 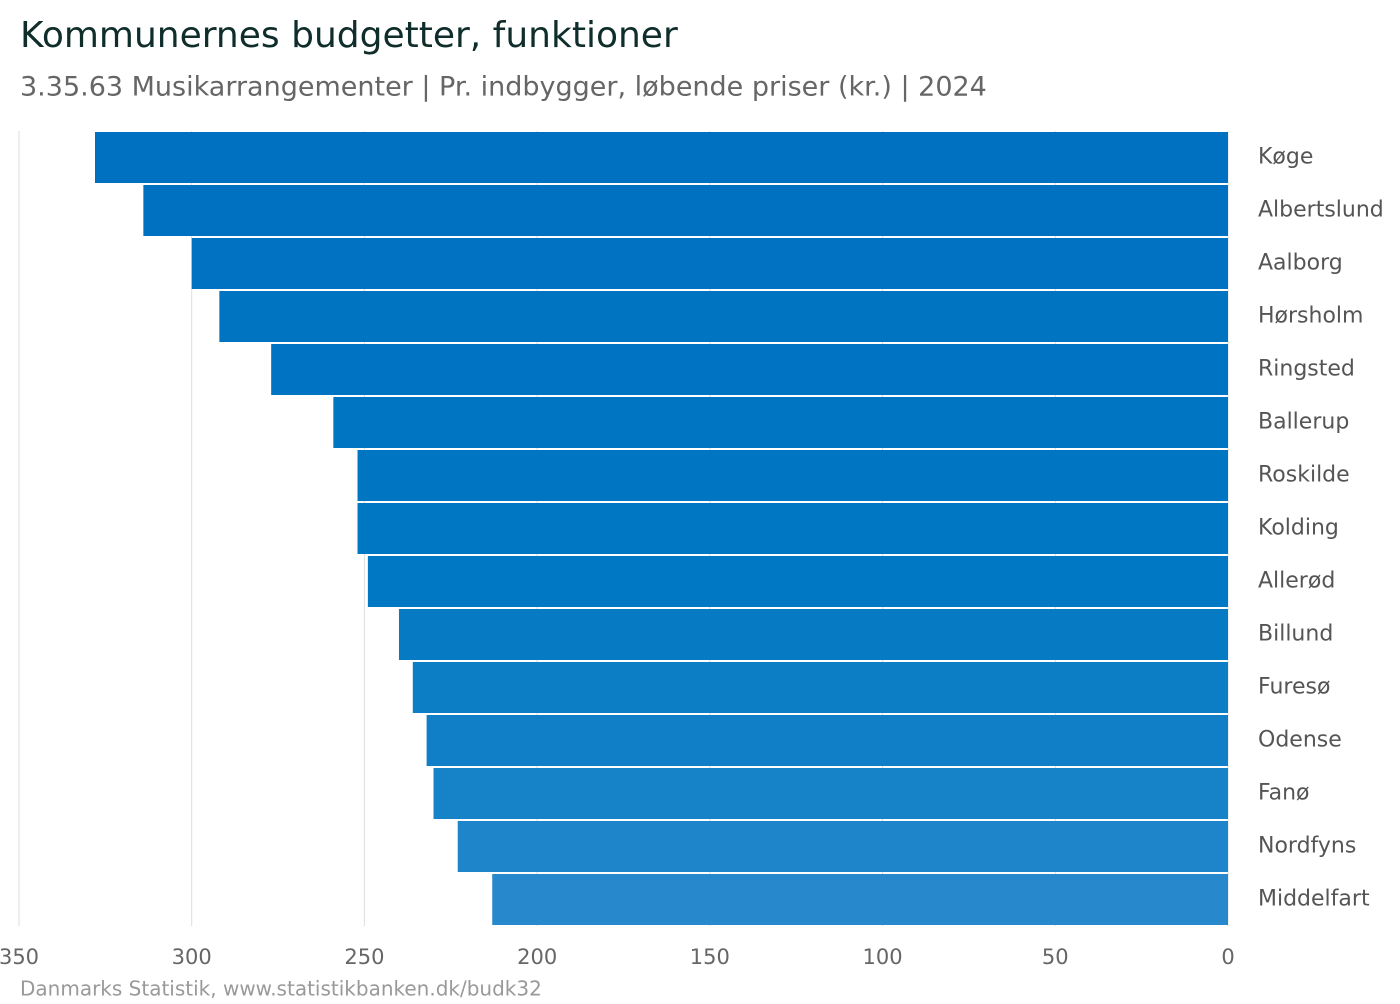 What do you see at coordinates (883, 957) in the screenshot?
I see `x-tick-label: 100` at bounding box center [883, 957].